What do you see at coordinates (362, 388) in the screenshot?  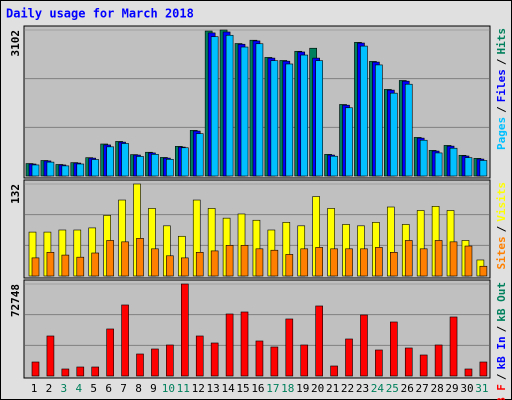 I see `x-tick-label: 23` at bounding box center [362, 388].